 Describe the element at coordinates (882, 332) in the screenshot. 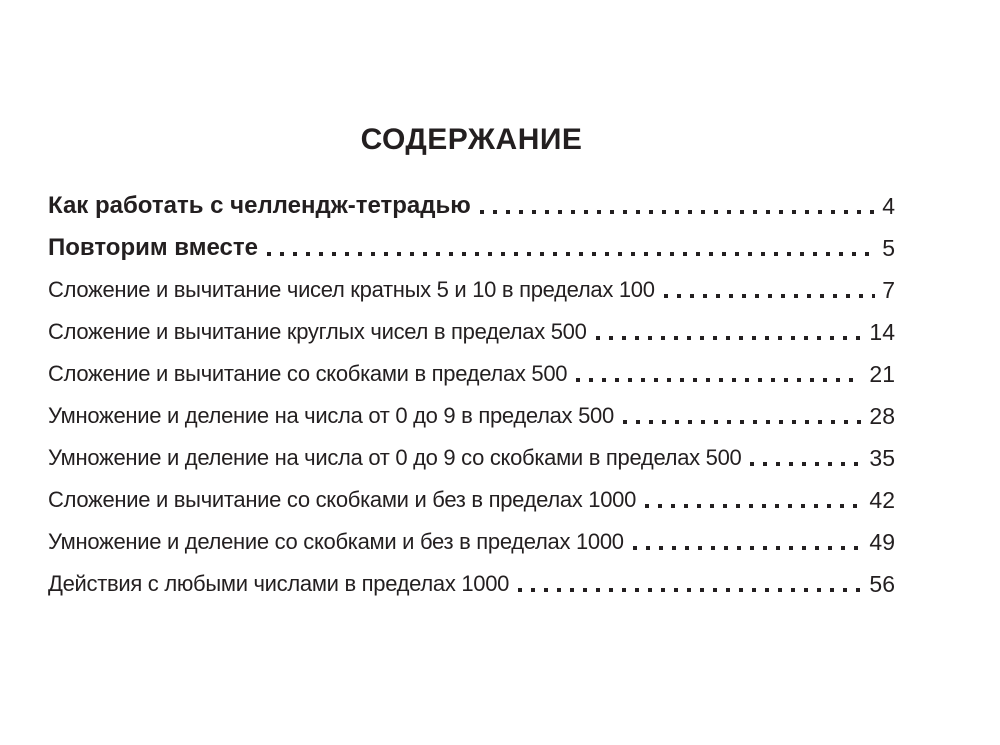

I see `toc-entry-page-number: 14` at that location.